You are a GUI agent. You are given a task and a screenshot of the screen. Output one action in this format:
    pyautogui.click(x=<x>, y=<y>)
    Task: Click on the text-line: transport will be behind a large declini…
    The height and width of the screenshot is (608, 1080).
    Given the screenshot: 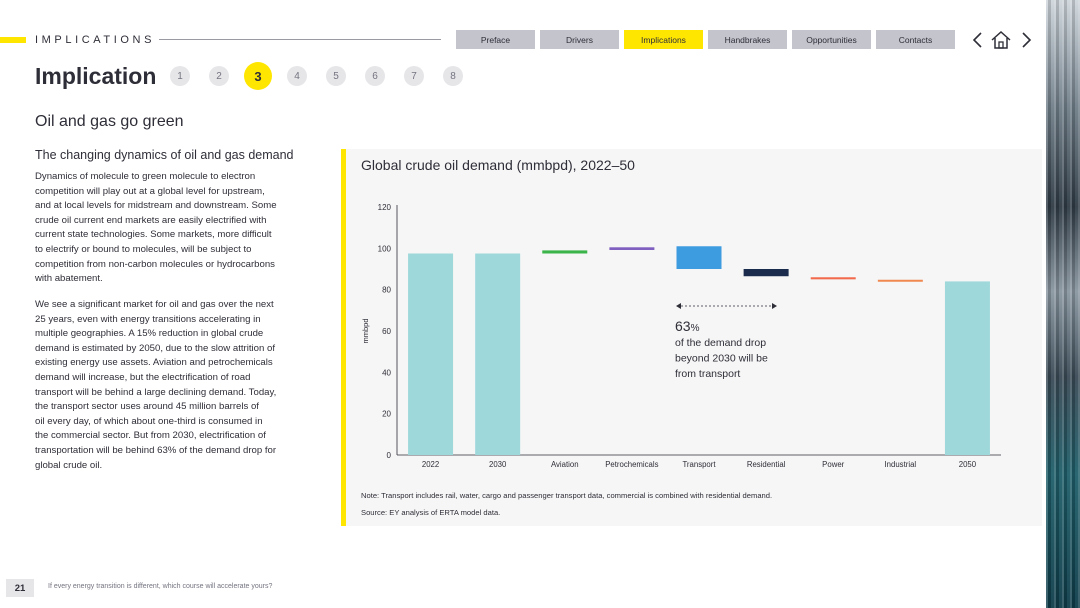 What is the action you would take?
    pyautogui.click(x=156, y=392)
    